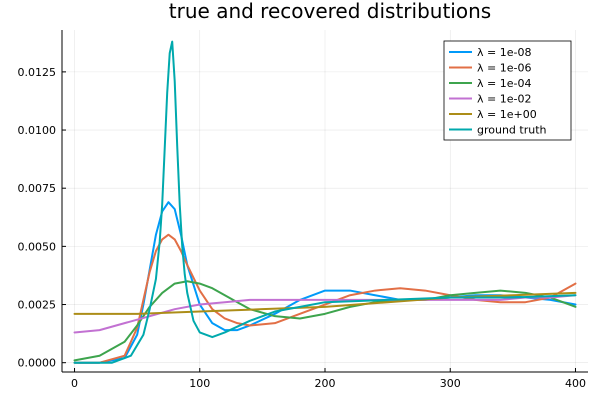  What do you see at coordinates (504, 52) in the screenshot?
I see `legend-label: λ = 1e-08` at bounding box center [504, 52].